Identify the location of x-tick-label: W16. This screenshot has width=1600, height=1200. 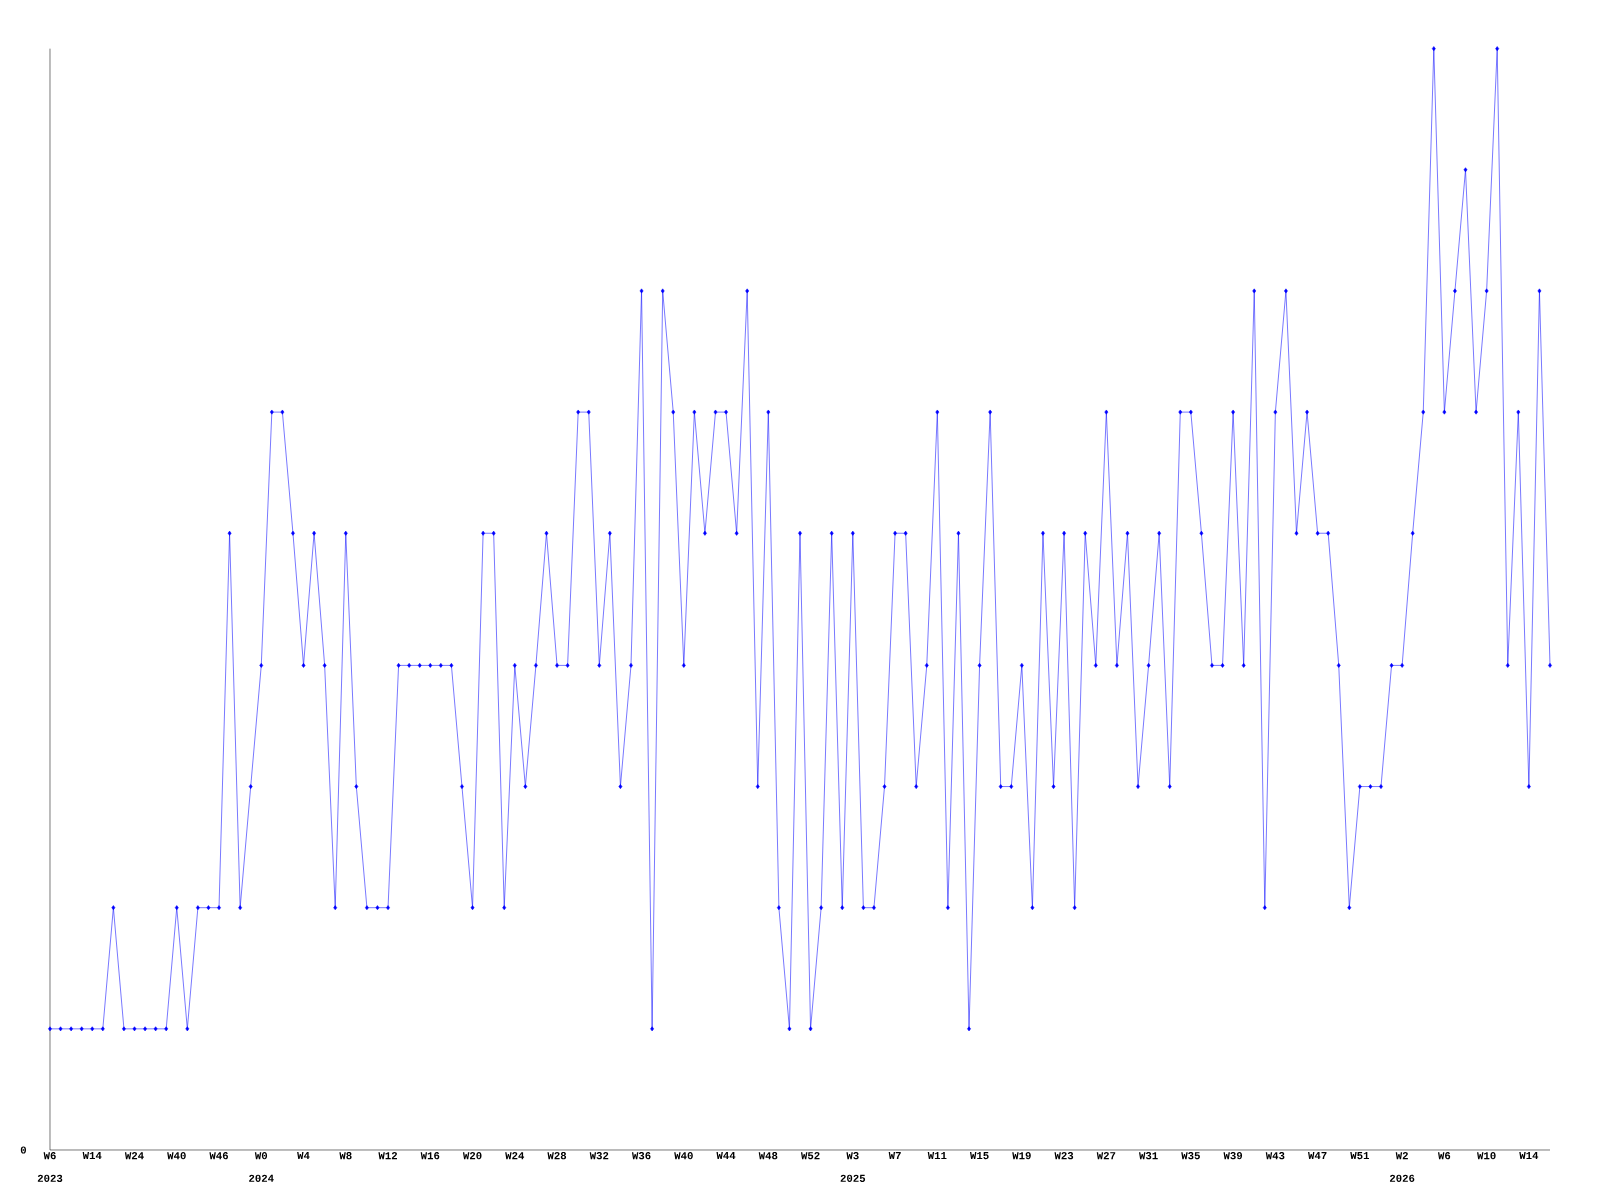
(430, 1156).